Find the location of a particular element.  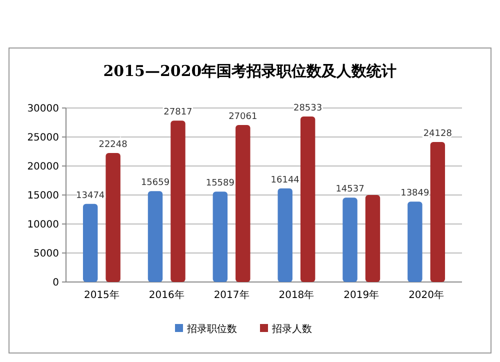

x-tick-label: 2019年 is located at coordinates (362, 295).